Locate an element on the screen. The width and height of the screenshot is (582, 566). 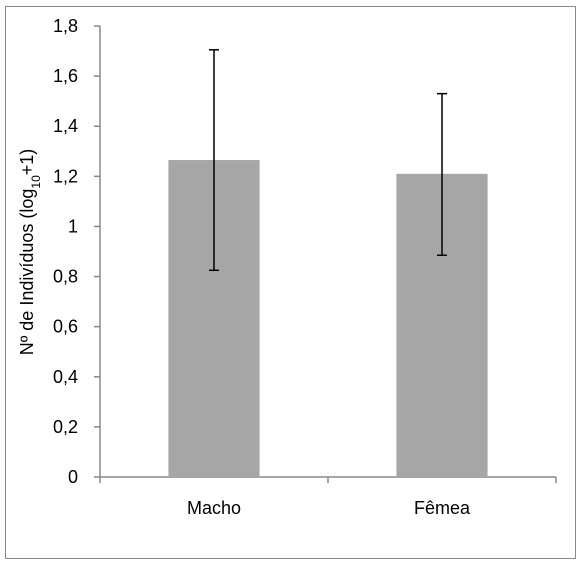
y-tick-label: 1,6 is located at coordinates (65, 76).